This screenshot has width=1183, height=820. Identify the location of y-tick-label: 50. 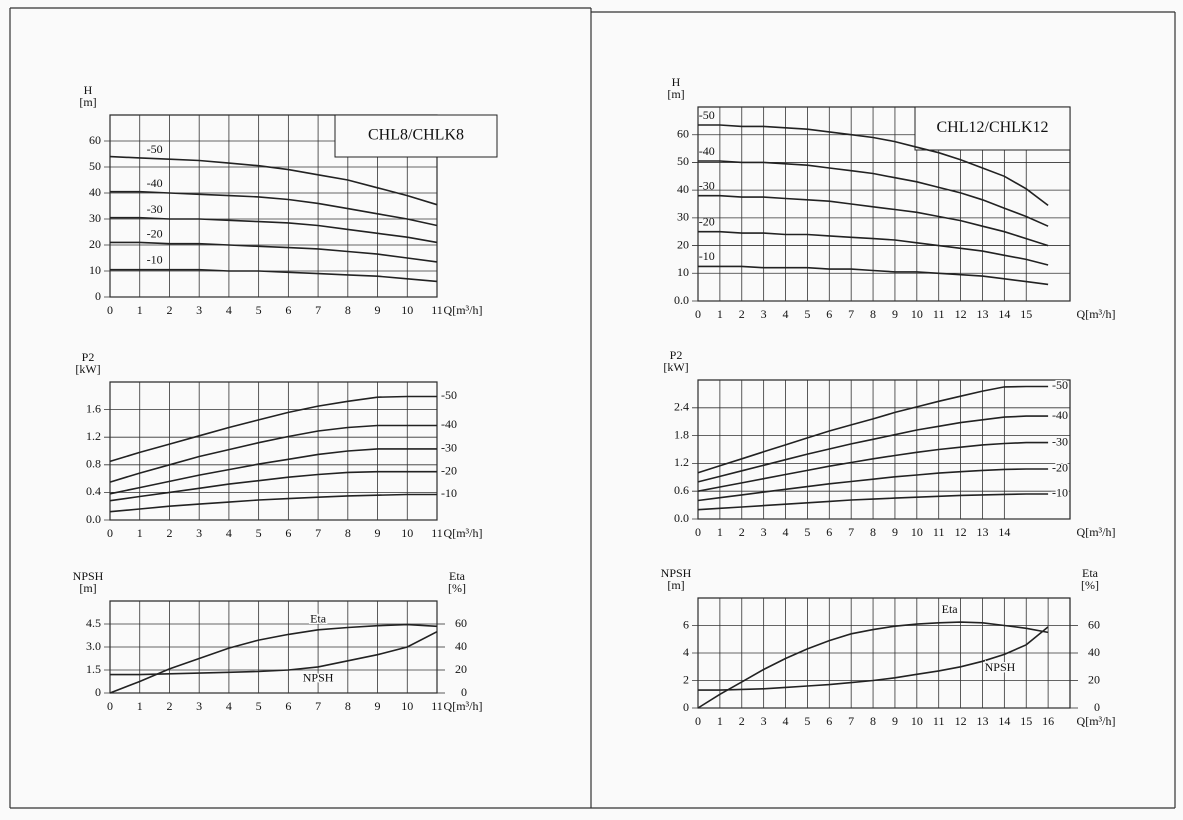
(95, 166).